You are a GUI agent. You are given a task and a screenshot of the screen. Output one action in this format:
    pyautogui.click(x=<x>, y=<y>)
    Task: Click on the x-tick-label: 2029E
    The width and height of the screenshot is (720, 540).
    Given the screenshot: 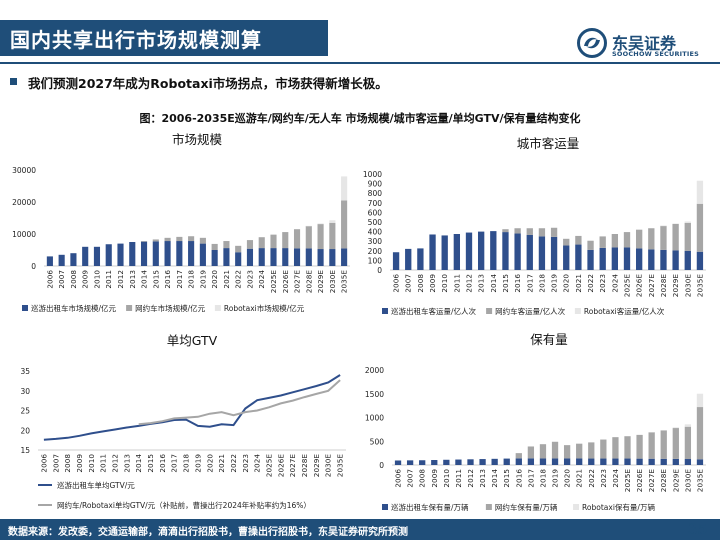 What is the action you would take?
    pyautogui.click(x=675, y=481)
    